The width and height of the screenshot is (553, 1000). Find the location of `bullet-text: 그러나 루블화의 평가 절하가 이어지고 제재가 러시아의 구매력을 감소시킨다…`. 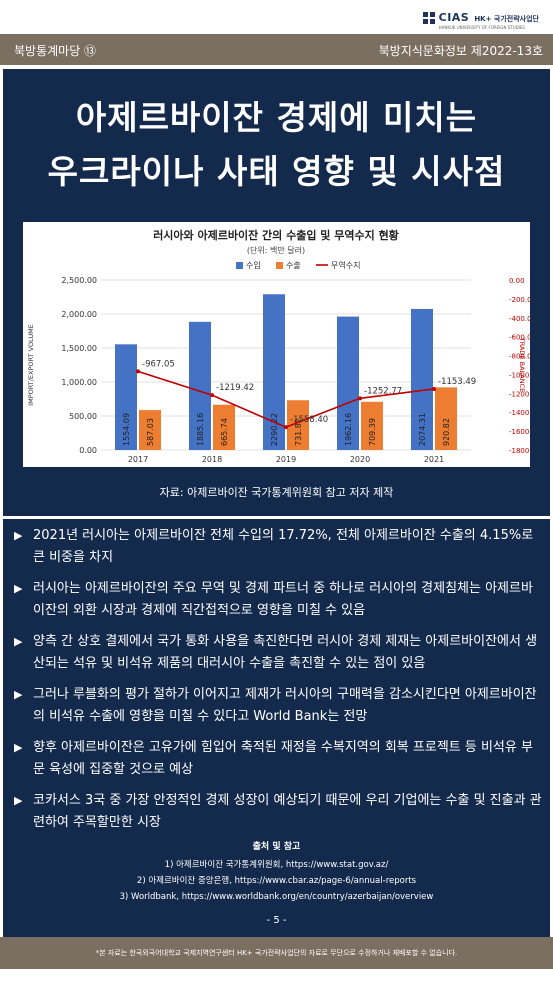

bullet-text: 그러나 루블화의 평가 절하가 이어지고 제재가 러시아의 구매력을 감소시킨다… is located at coordinates (285, 705).